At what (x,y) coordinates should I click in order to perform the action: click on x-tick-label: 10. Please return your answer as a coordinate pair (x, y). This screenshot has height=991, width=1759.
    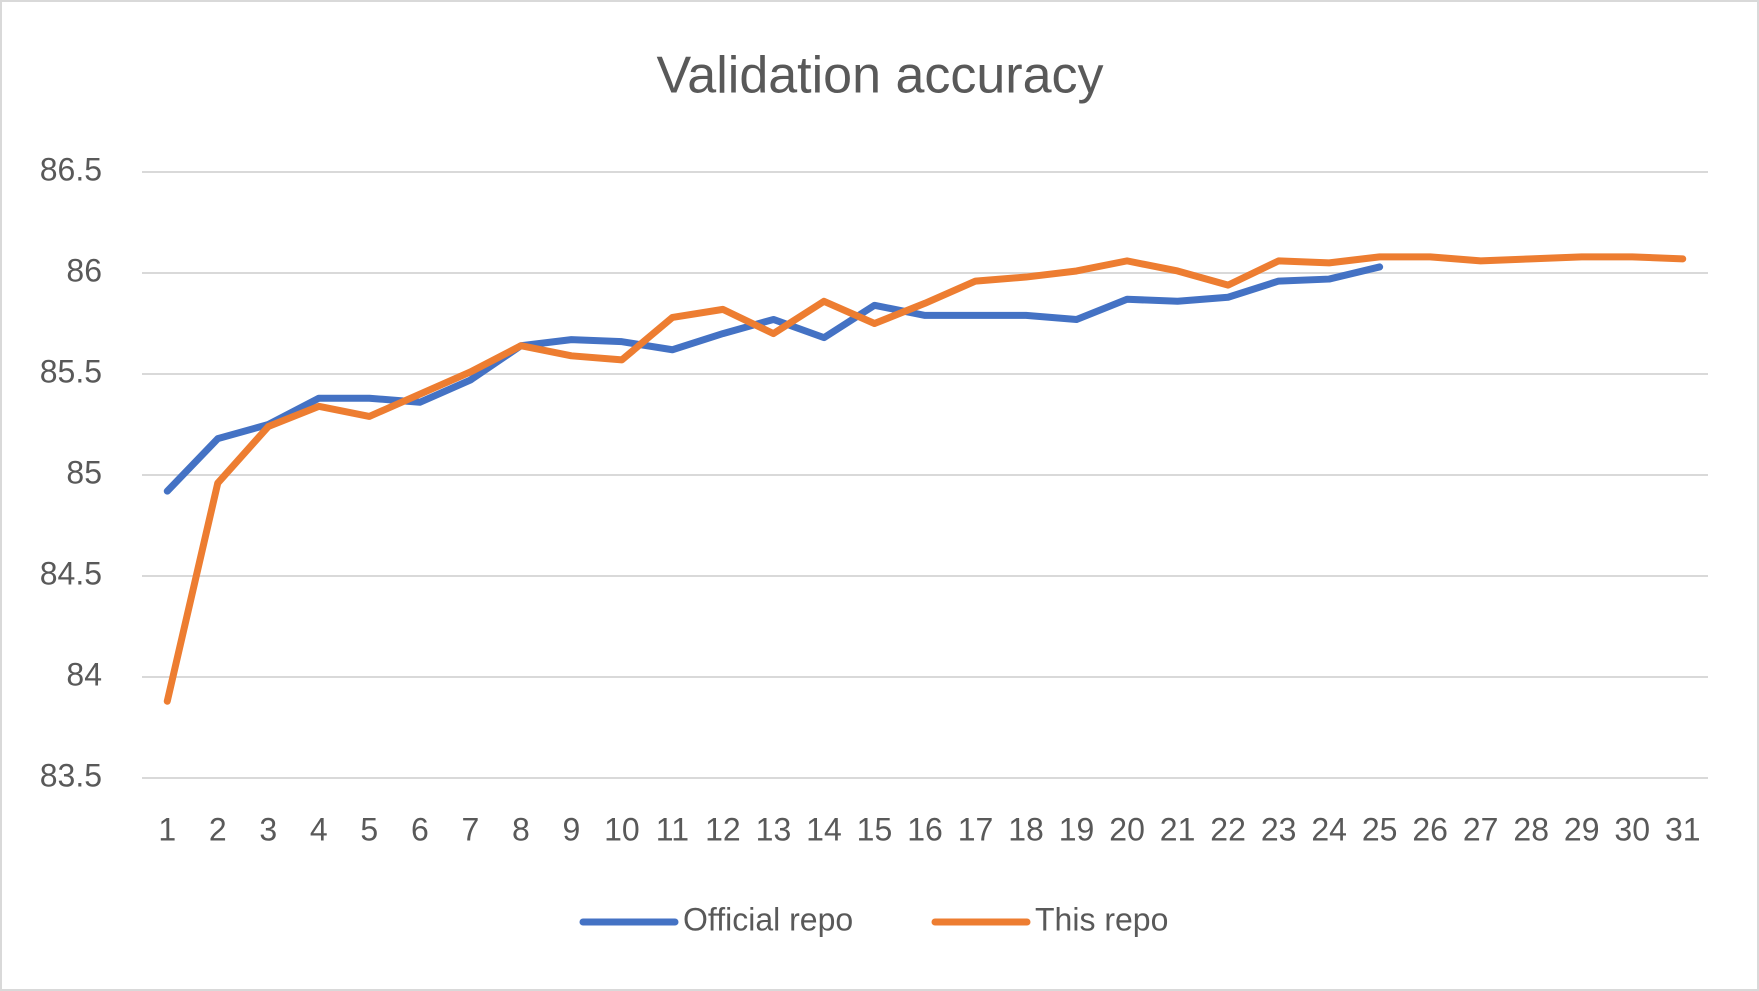
    Looking at the image, I should click on (622, 829).